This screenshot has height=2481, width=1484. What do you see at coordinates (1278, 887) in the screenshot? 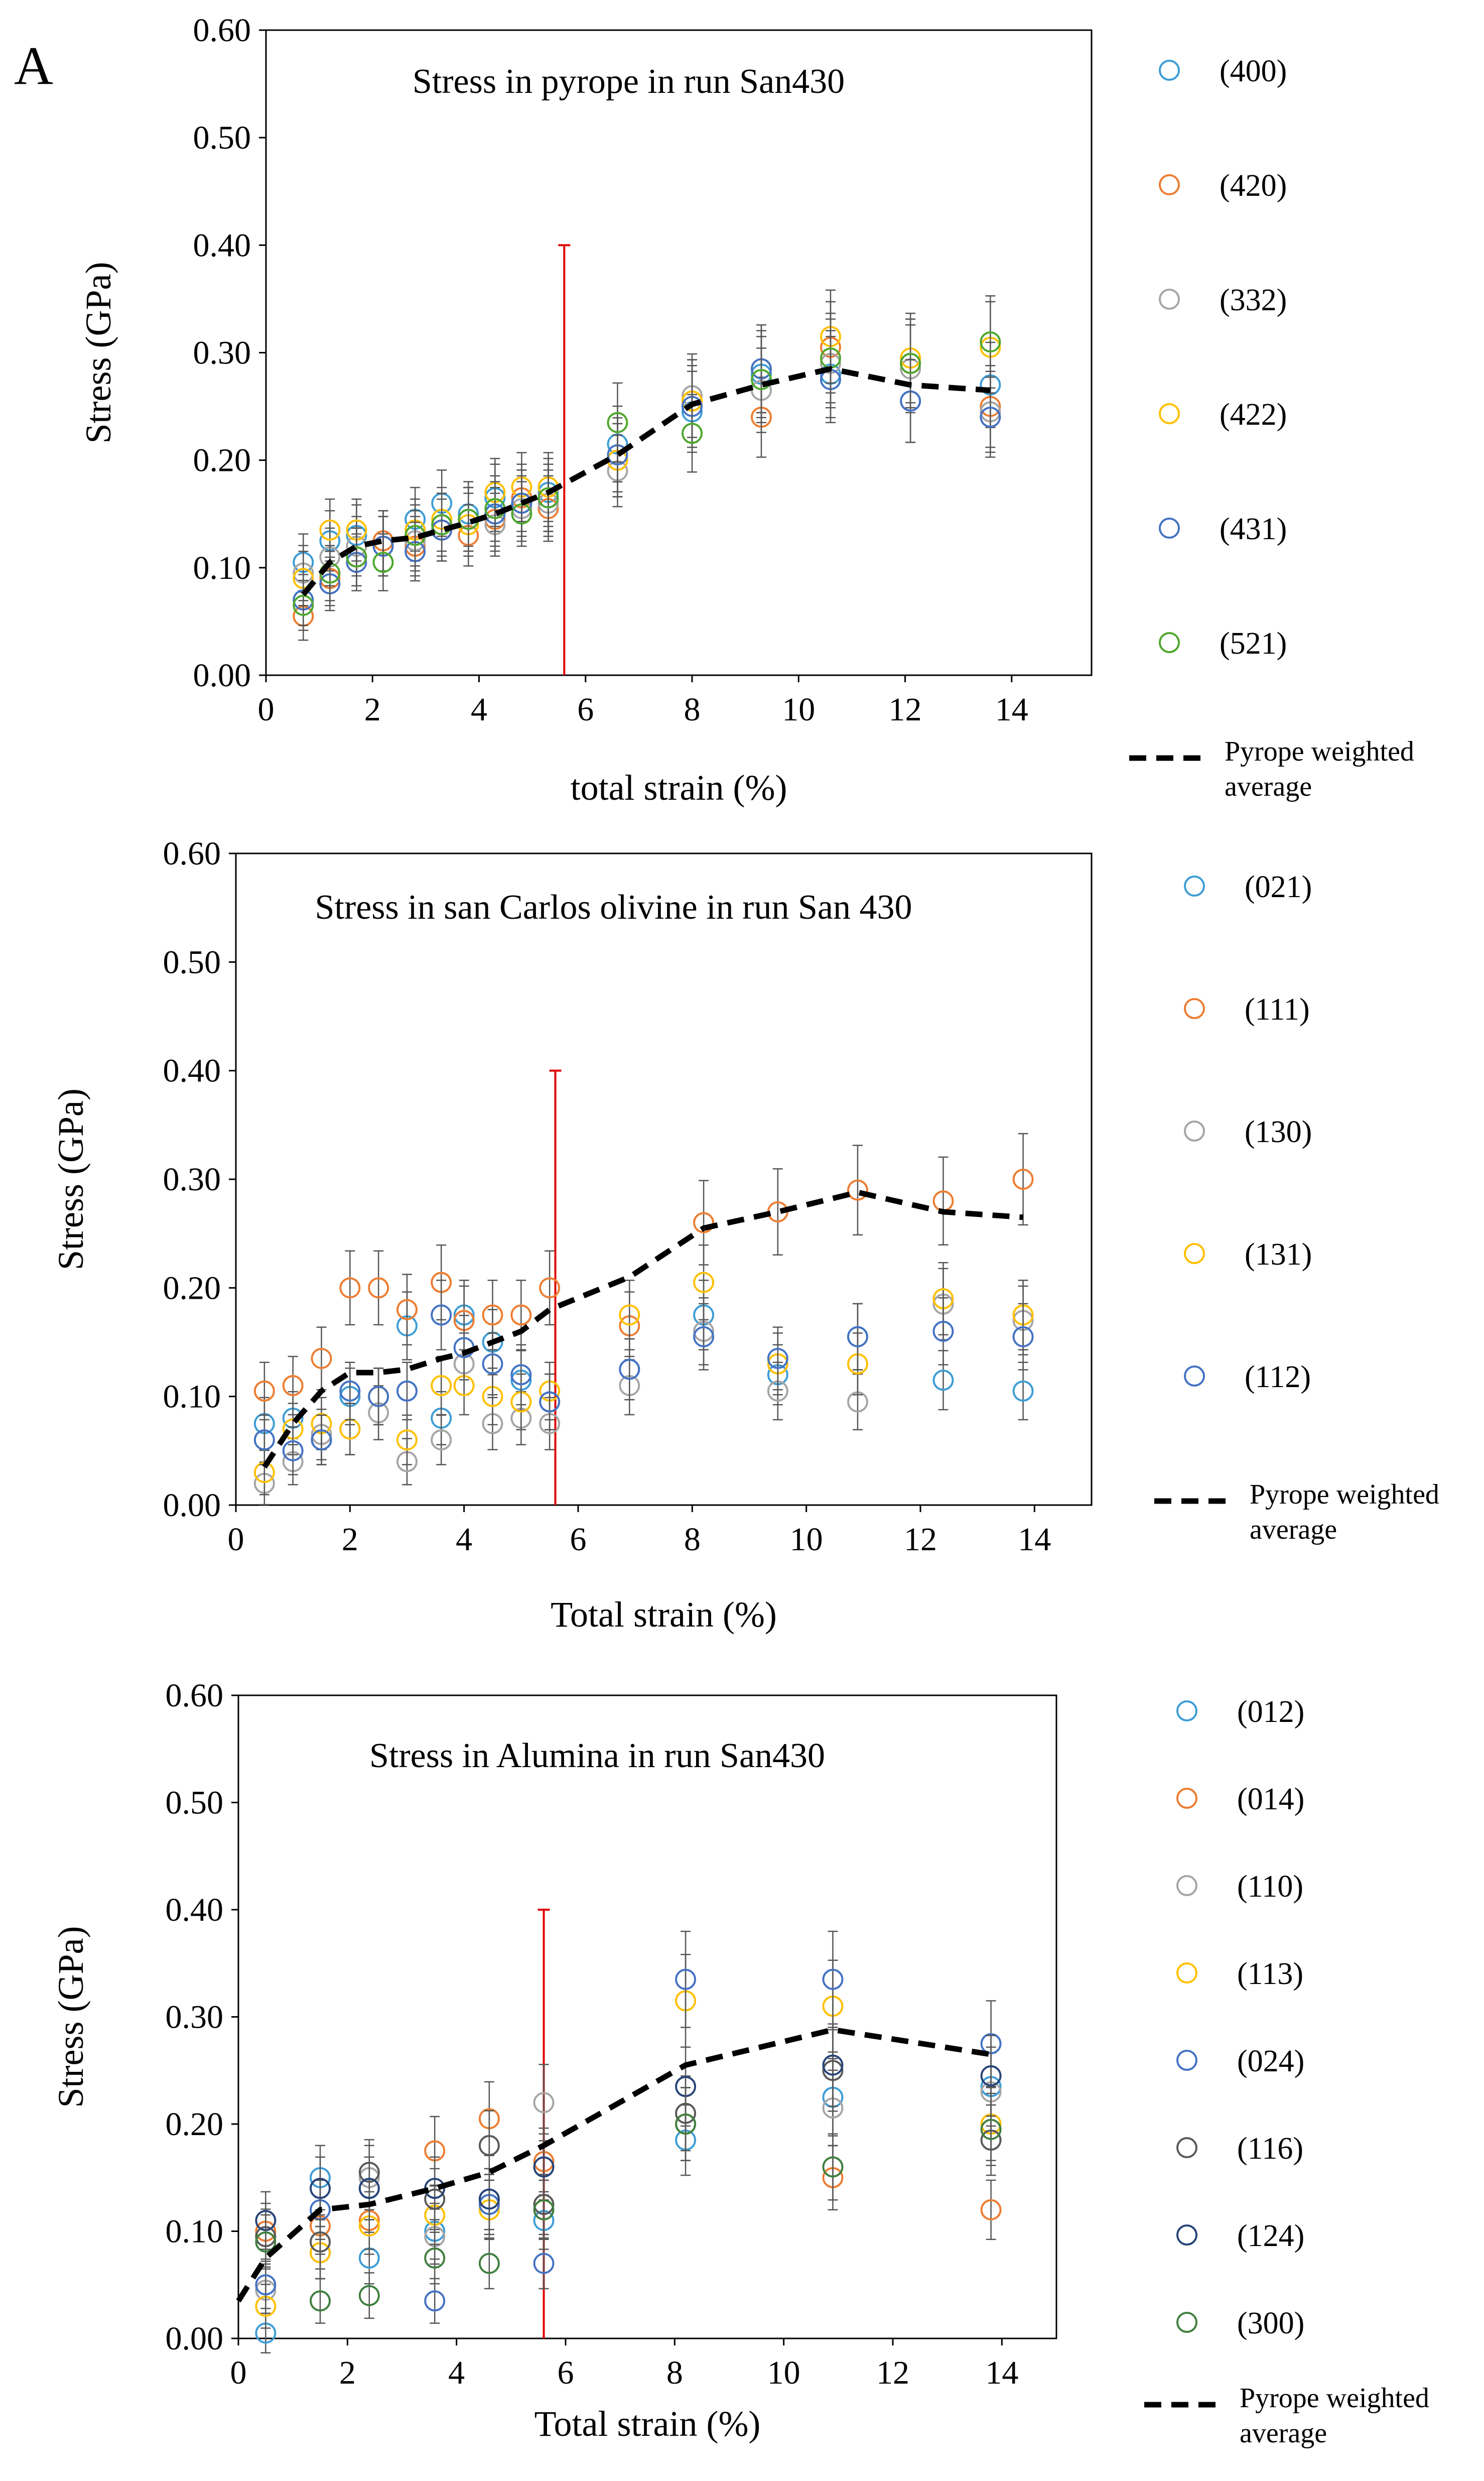
I see `legend-label: (021)` at bounding box center [1278, 887].